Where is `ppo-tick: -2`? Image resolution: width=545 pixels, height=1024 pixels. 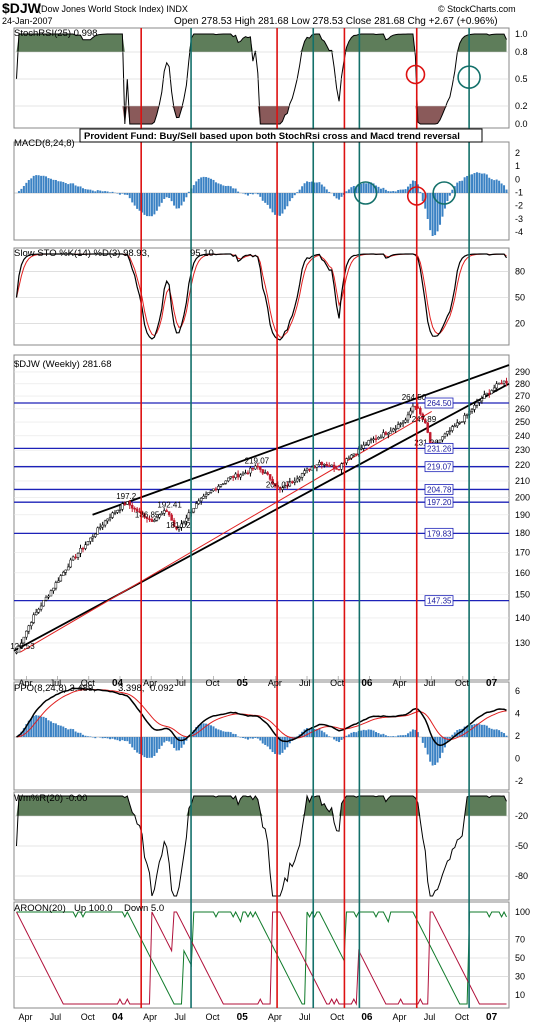
ppo-tick: -2 is located at coordinates (519, 781).